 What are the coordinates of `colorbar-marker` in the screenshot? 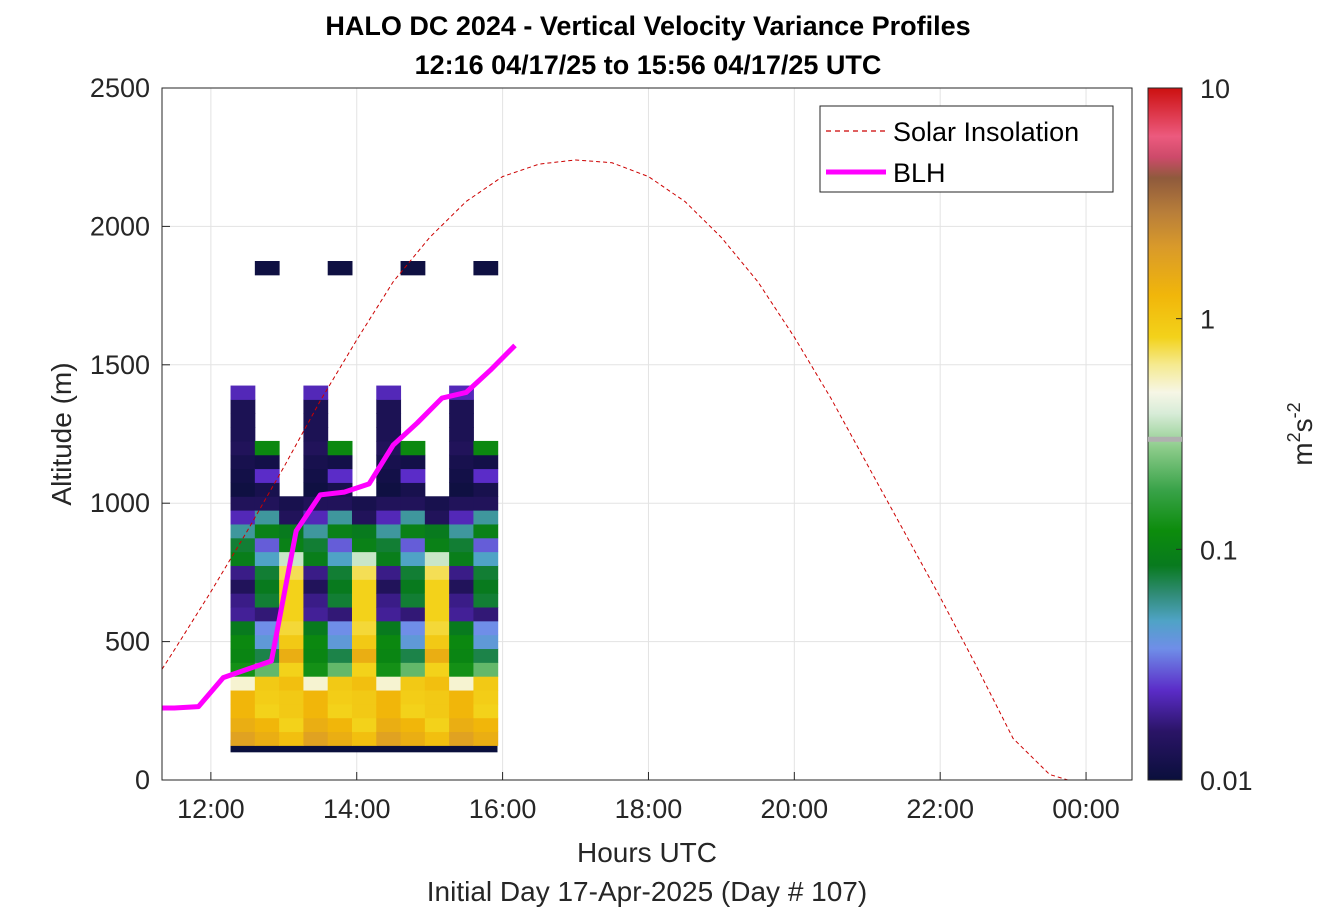 It's located at (1165, 439).